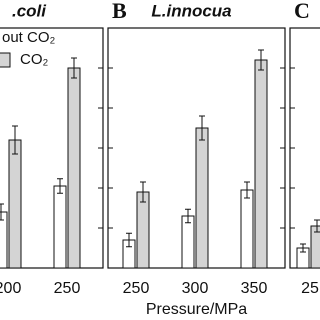  I want to click on legend-swatch, so click(5, 60).